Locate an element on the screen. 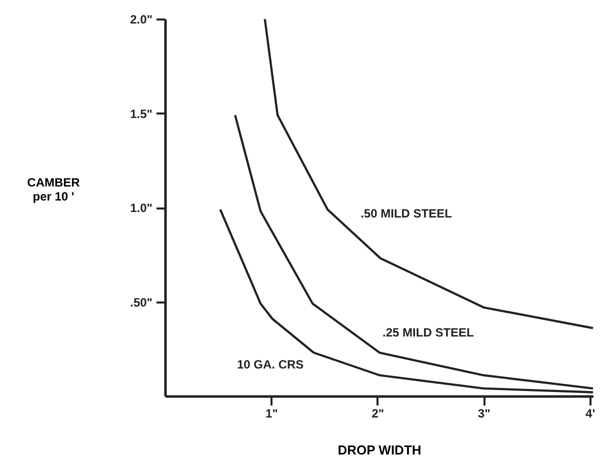 Image resolution: width=608 pixels, height=465 pixels. y-tick-label: 1.0" is located at coordinates (141, 208).